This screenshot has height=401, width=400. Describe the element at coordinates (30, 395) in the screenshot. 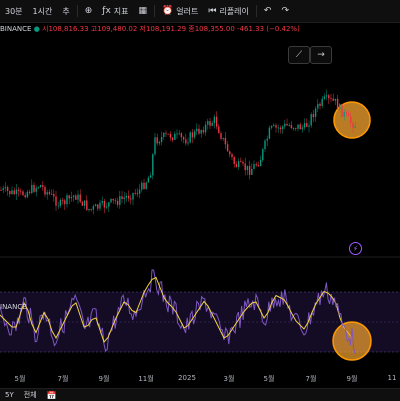

I see `range-all-button: 전체` at that location.